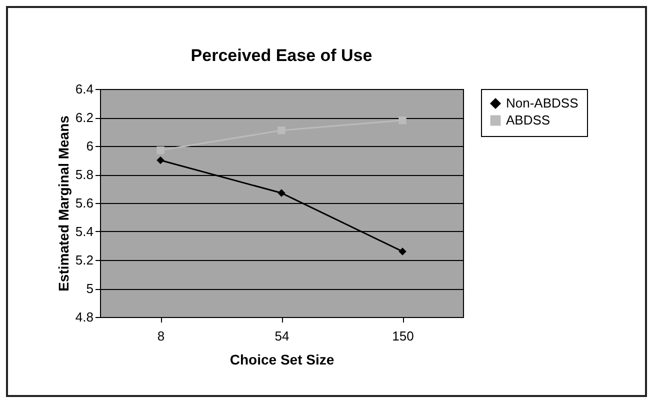 Image resolution: width=657 pixels, height=407 pixels. What do you see at coordinates (84, 117) in the screenshot?
I see `y-tick-label: 6.2` at bounding box center [84, 117].